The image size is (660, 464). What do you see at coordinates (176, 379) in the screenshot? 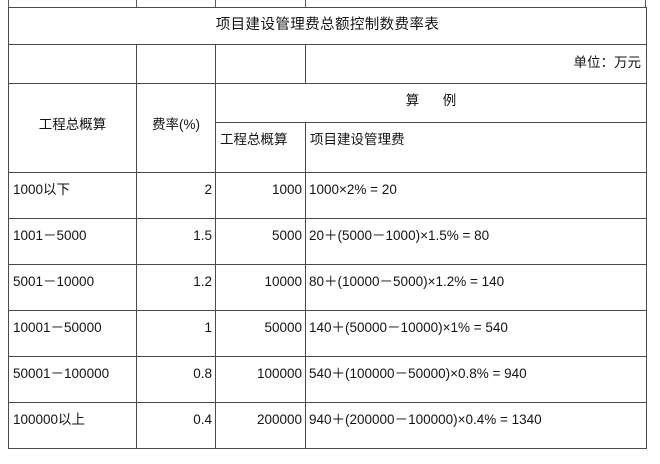
I see `cell-rate: 0.8` at bounding box center [176, 379].